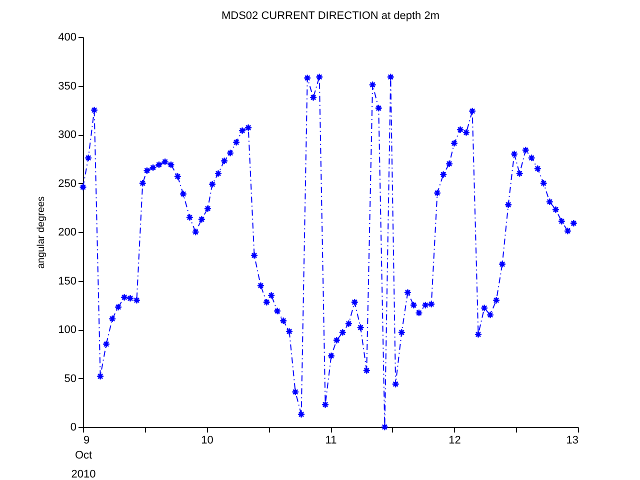 The height and width of the screenshot is (480, 640). I want to click on y-tick-label: 0, so click(73, 428).